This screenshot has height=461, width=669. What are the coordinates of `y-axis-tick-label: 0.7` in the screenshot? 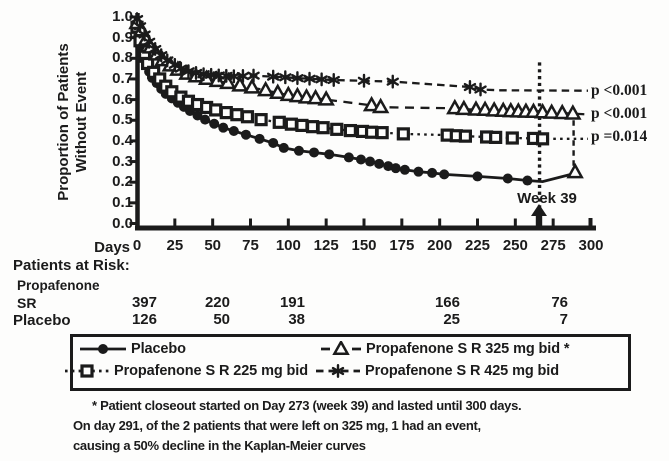 It's located at (122, 78).